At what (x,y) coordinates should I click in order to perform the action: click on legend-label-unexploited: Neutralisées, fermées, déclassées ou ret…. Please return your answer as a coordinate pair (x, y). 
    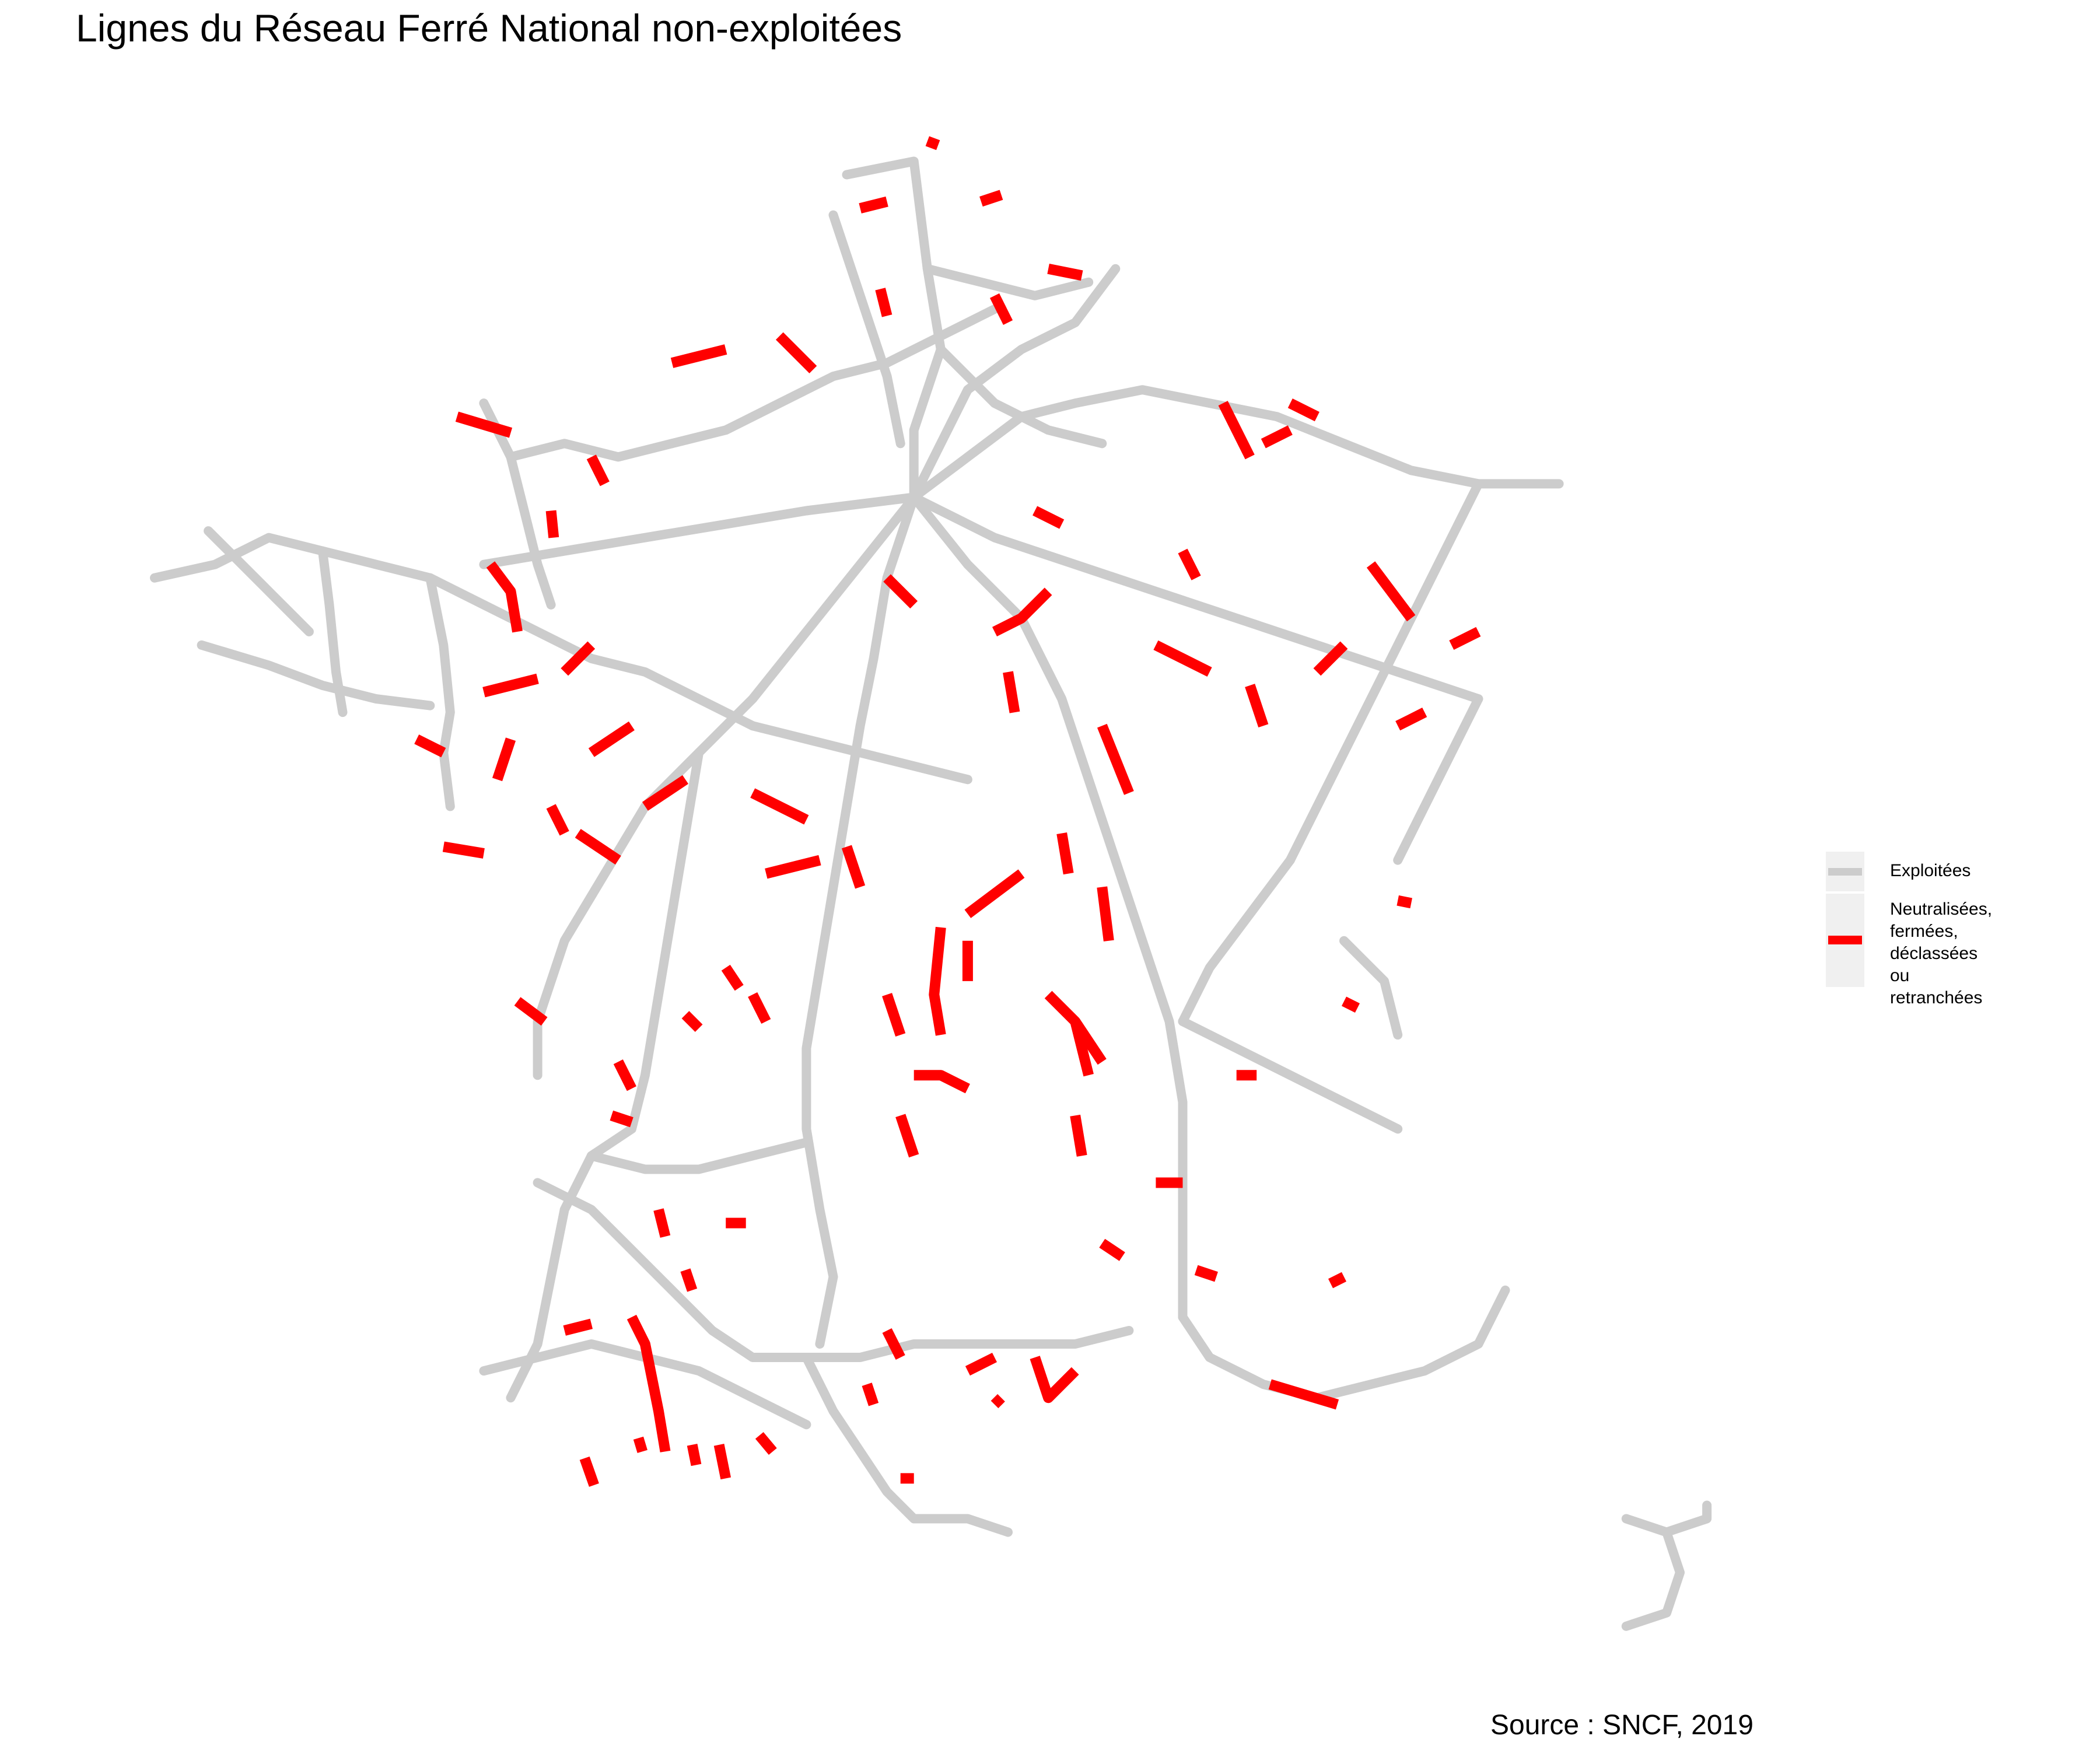
    Looking at the image, I should click on (1941, 953).